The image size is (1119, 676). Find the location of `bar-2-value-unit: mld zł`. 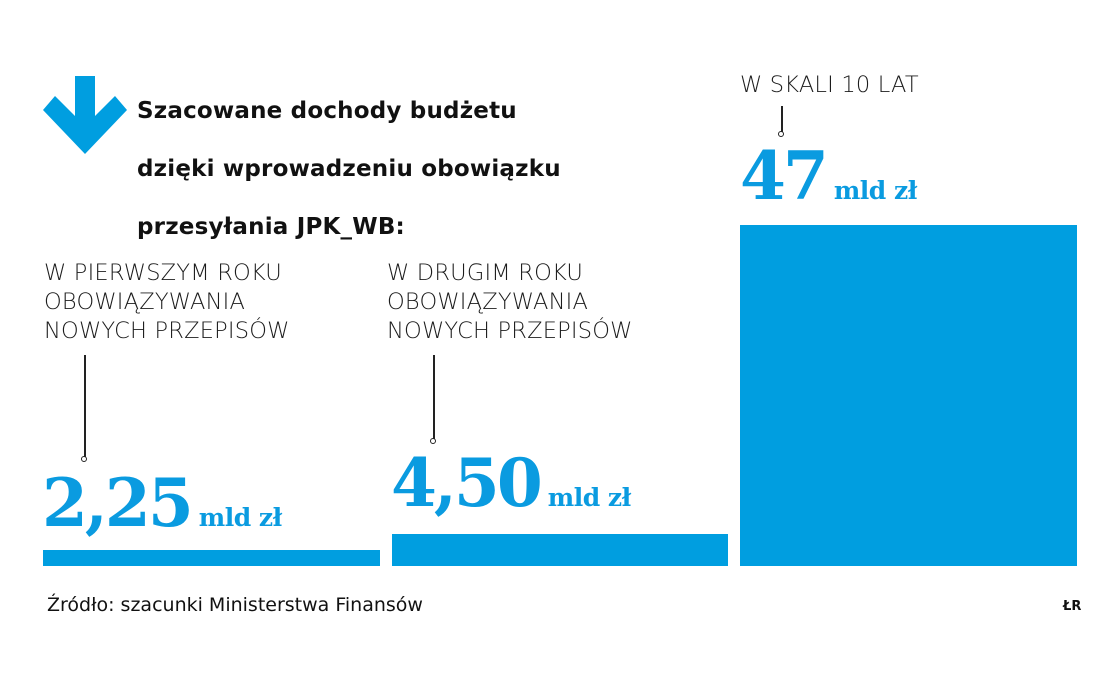

bar-2-value-unit: mld zł is located at coordinates (589, 497).